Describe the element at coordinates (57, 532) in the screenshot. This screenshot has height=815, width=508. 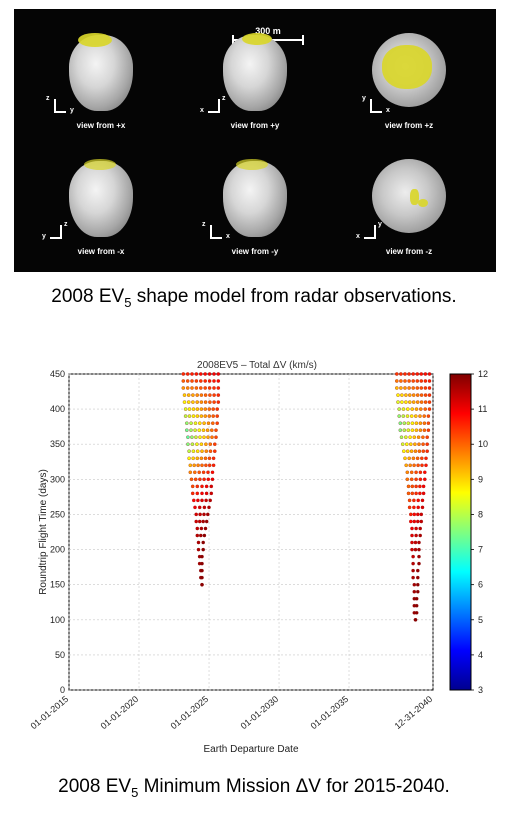
I see `y-axis-ticks: 0 50 100 150 200 250 300 350 400 450` at that location.